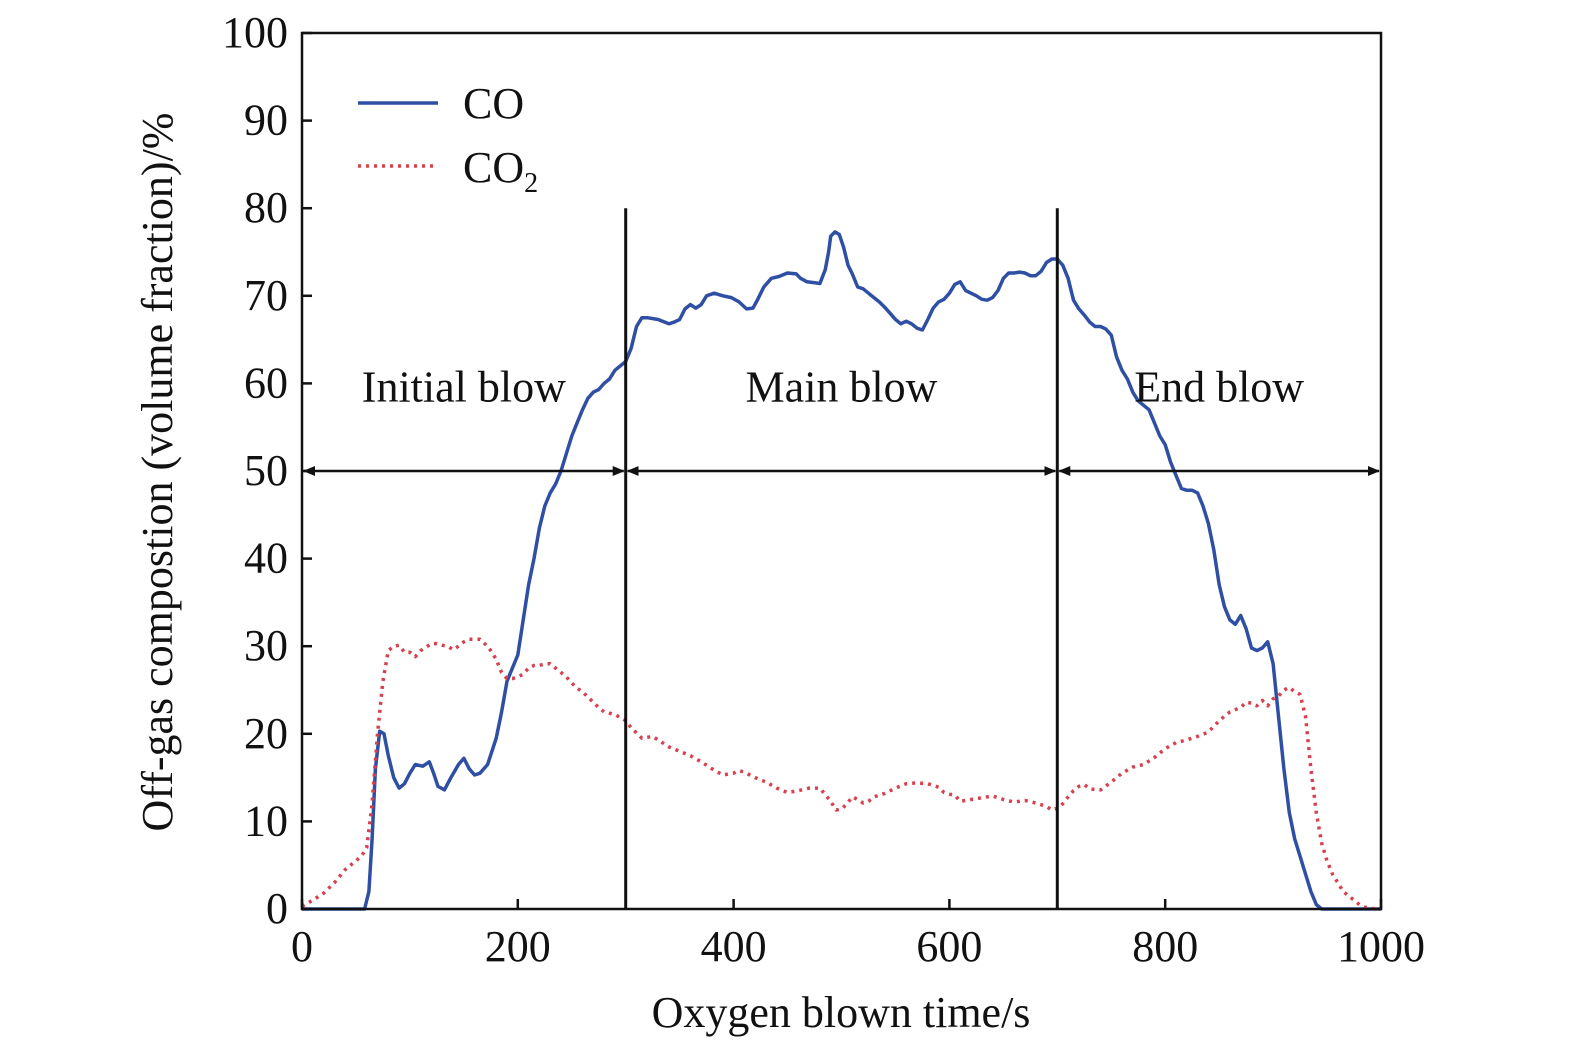 Image resolution: width=1575 pixels, height=1056 pixels. What do you see at coordinates (157, 472) in the screenshot?
I see `y-axis-title: Off-gas compostion (volume fraction)/%` at bounding box center [157, 472].